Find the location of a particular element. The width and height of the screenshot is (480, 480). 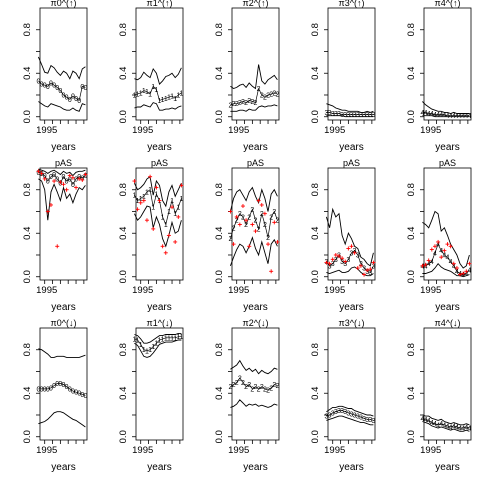

panel-title: π1^(↓) is located at coordinates (160, 323).